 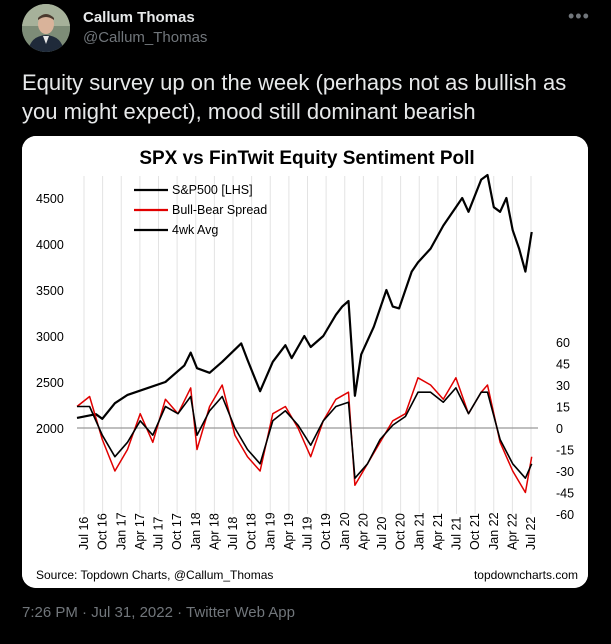 What do you see at coordinates (563, 343) in the screenshot?
I see `right-tick-label: 60` at bounding box center [563, 343].